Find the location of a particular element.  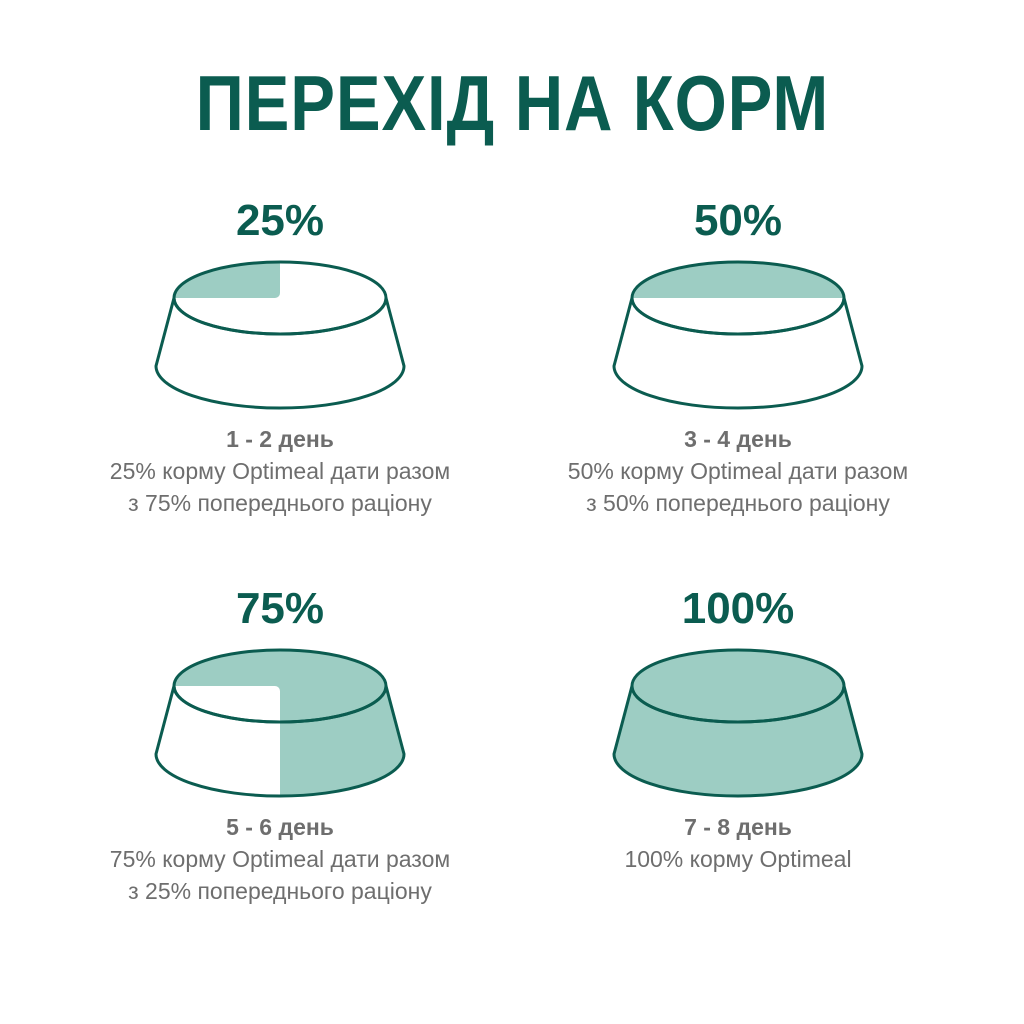

day-range: 3 - 4 день is located at coordinates (738, 439).